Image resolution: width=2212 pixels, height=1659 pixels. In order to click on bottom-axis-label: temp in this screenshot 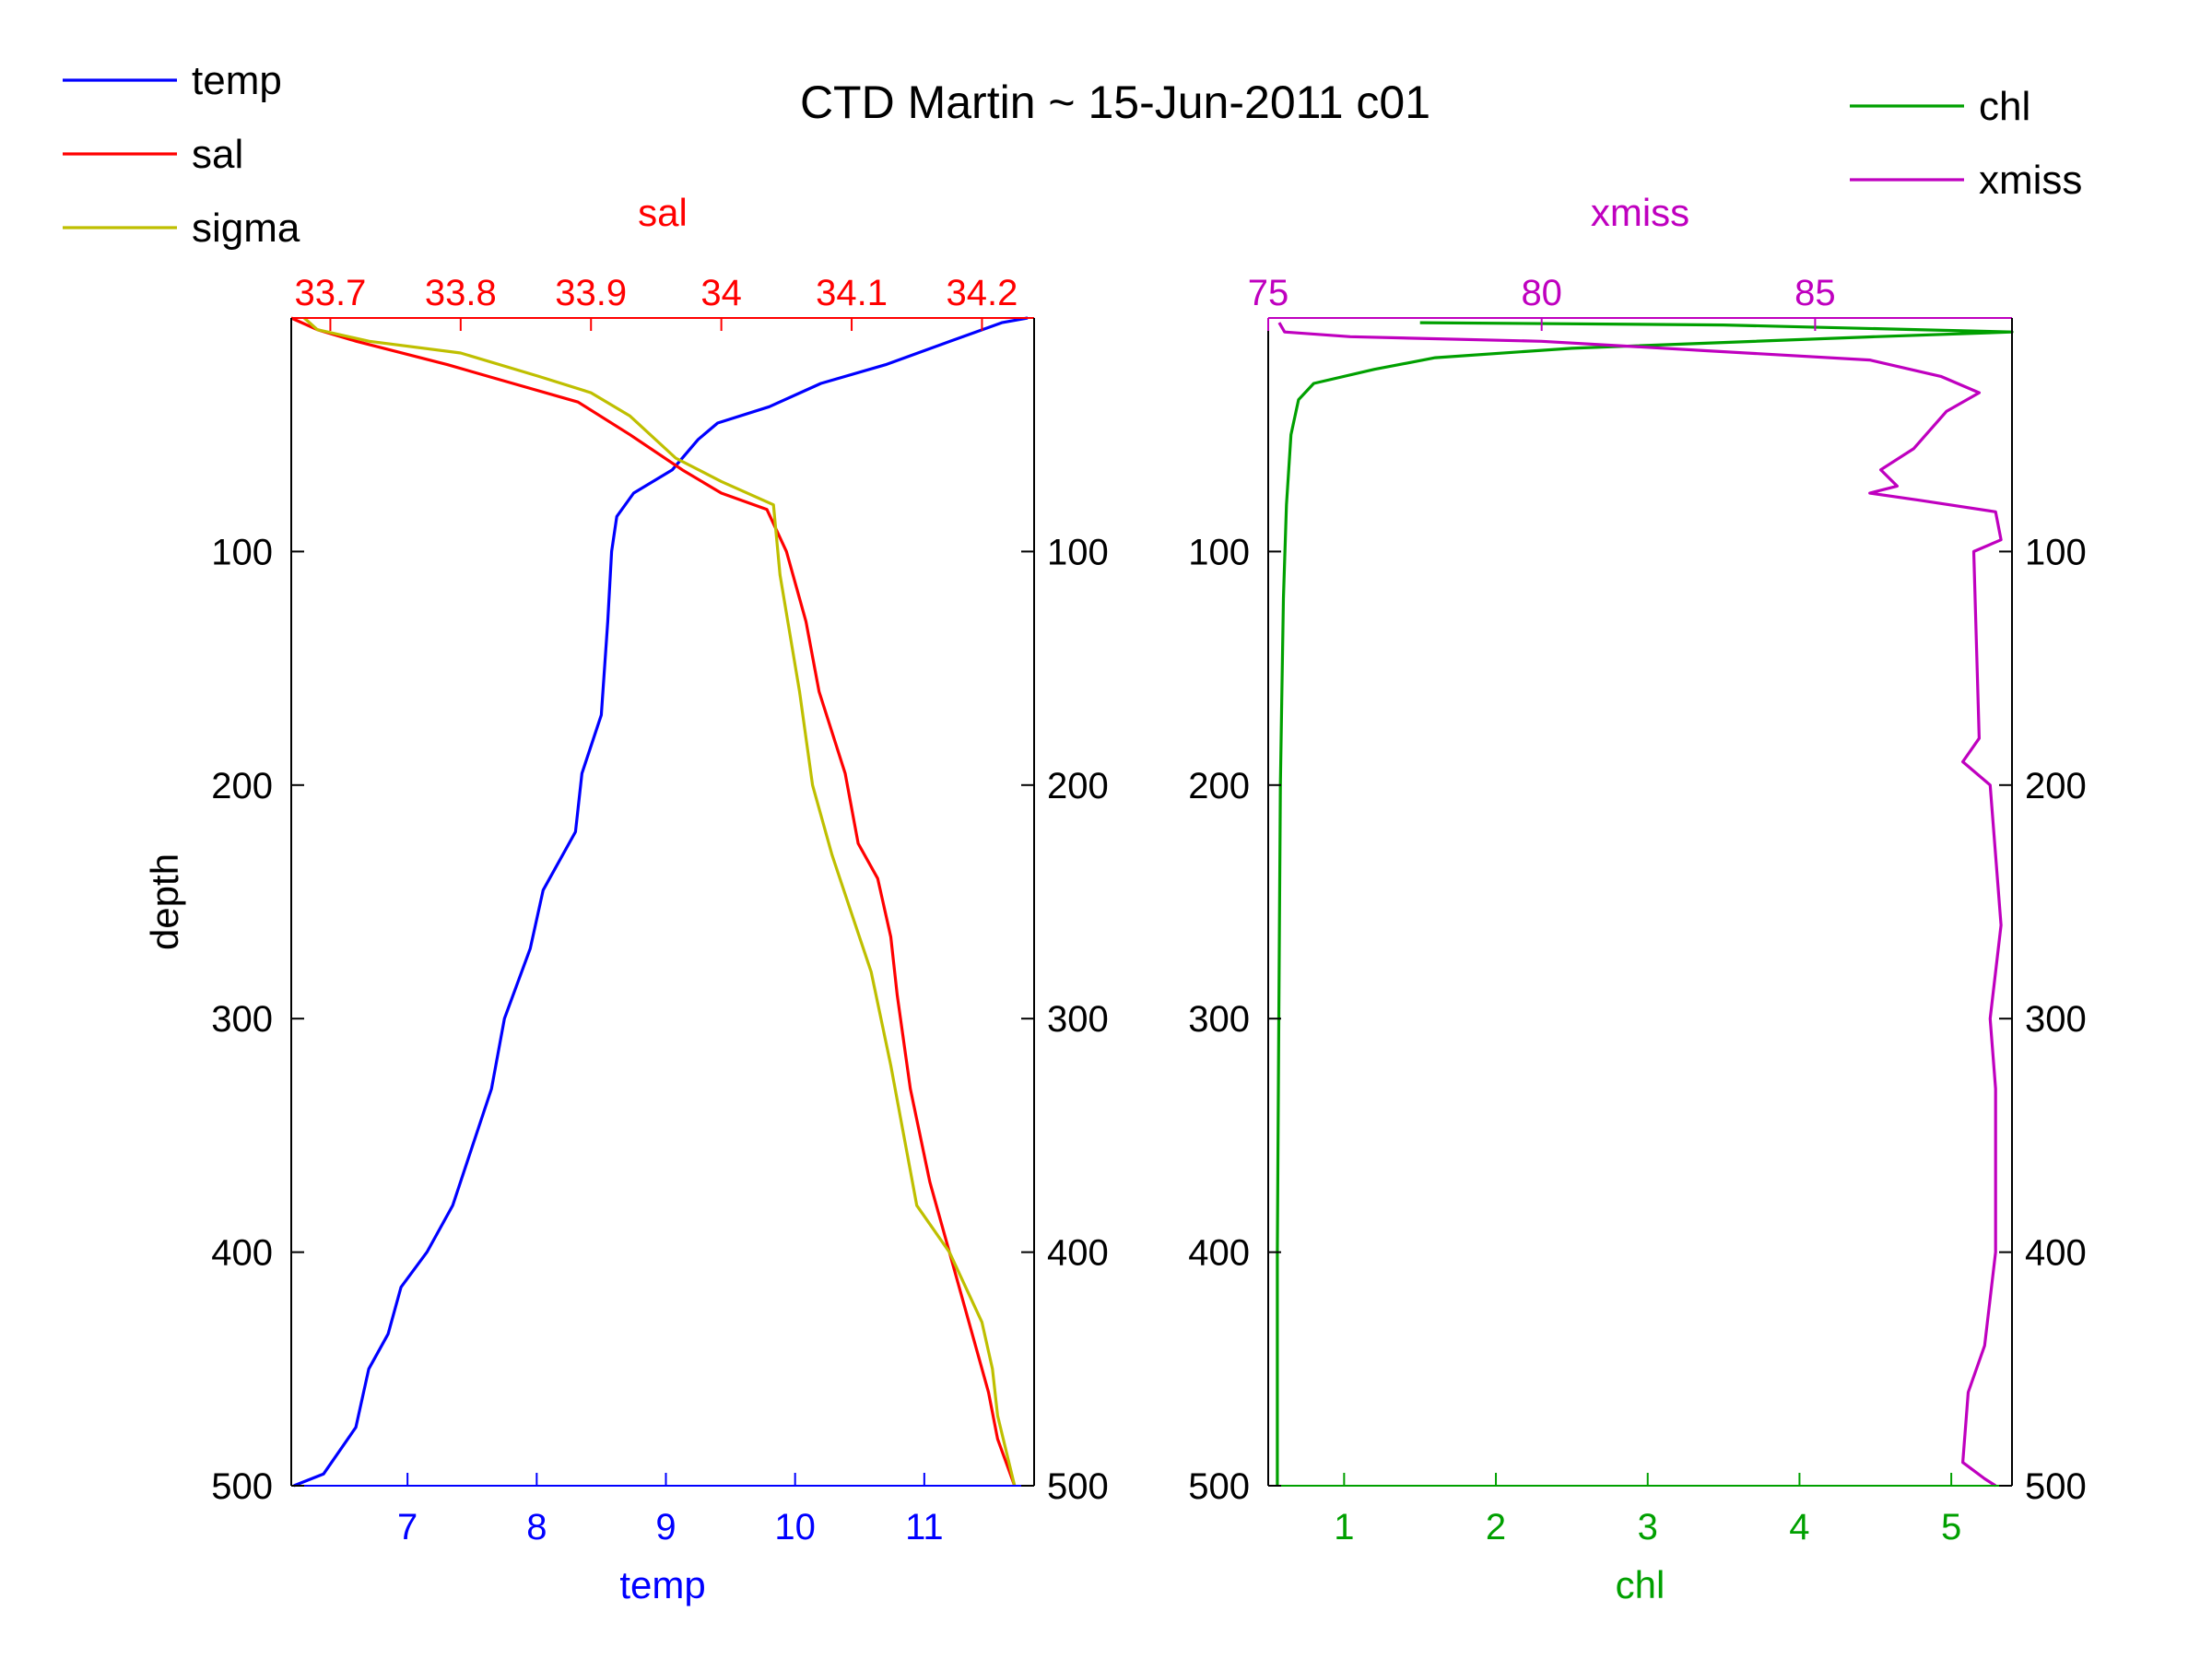, I will do `click(662, 1584)`.